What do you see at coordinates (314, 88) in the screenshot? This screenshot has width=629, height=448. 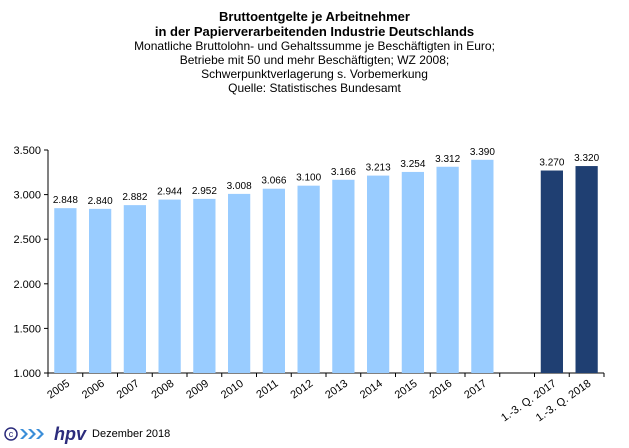 I see `chart-subtitle-line-4: Quelle: Statistisches Bundesamt` at bounding box center [314, 88].